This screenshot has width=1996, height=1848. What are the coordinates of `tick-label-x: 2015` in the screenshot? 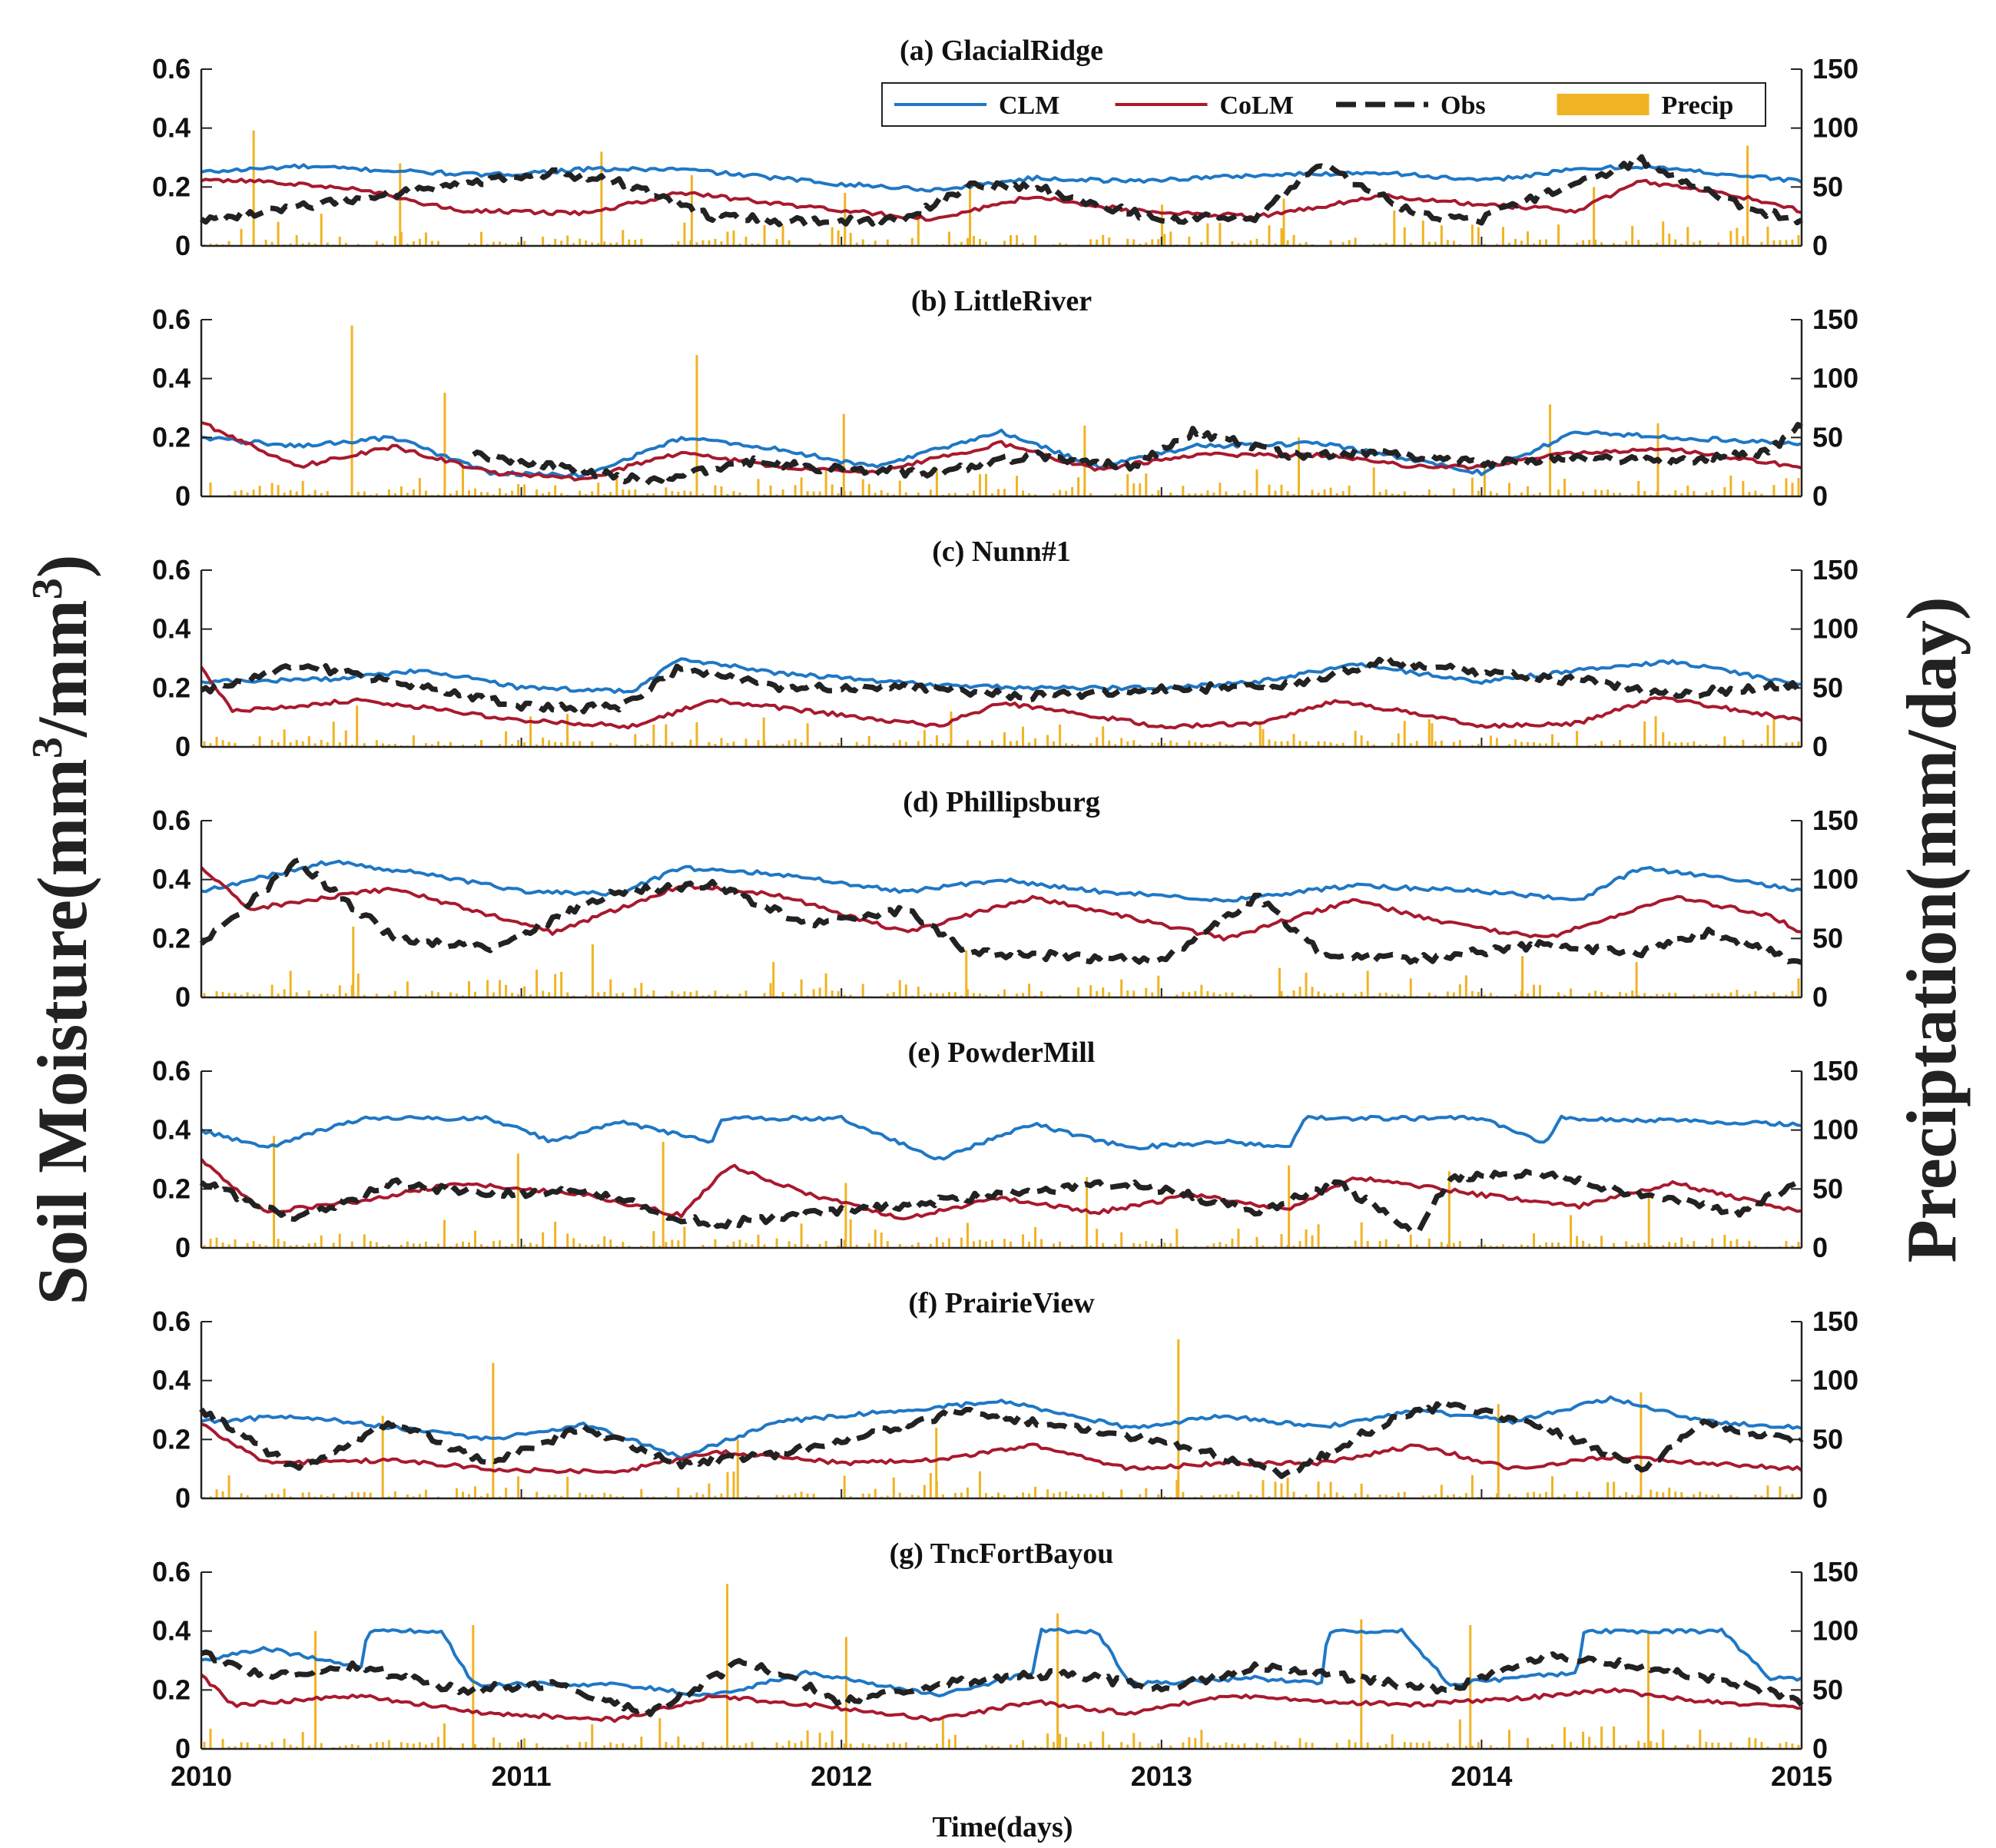 It's located at (1801, 1776).